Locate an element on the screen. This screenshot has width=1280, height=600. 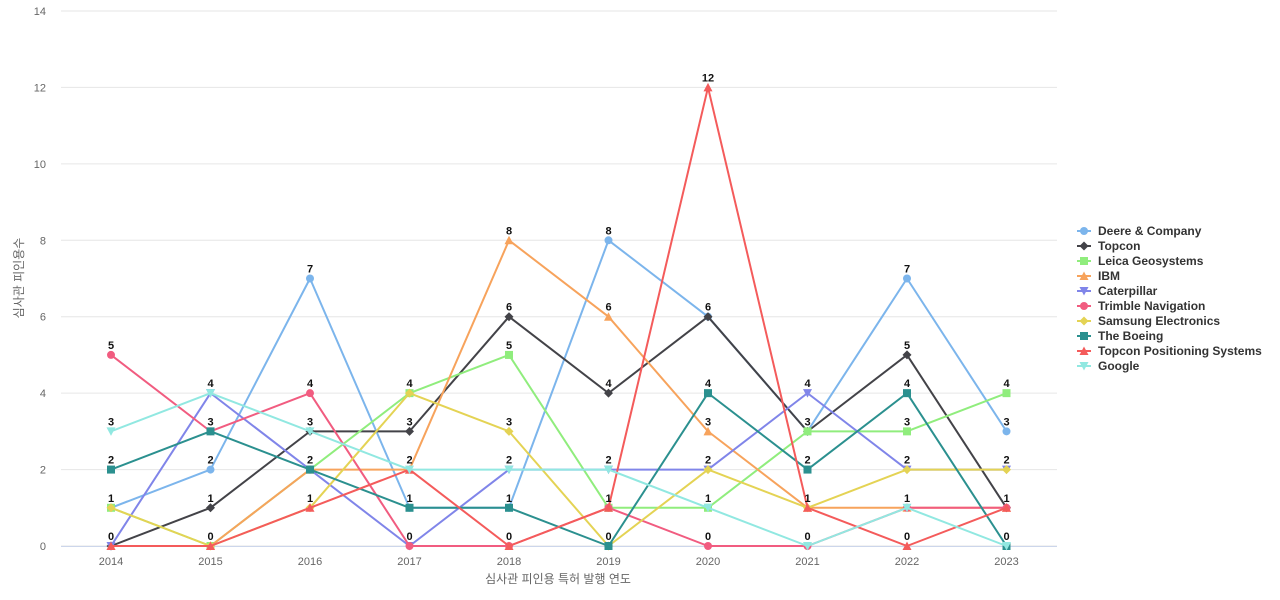
legend-label: Samsung Electronics is located at coordinates (1159, 321).